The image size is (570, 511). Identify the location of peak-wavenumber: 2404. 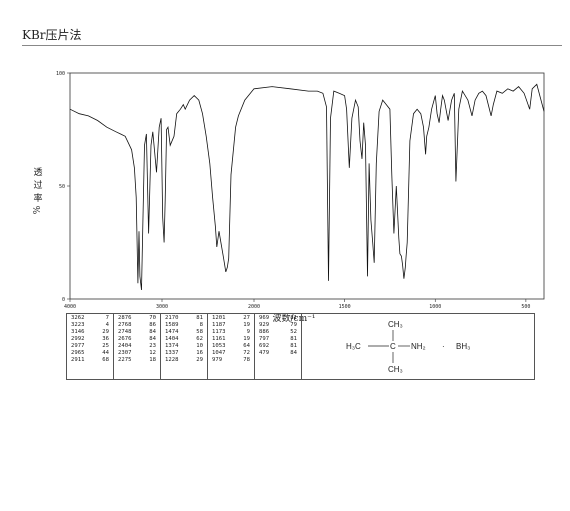
(125, 346).